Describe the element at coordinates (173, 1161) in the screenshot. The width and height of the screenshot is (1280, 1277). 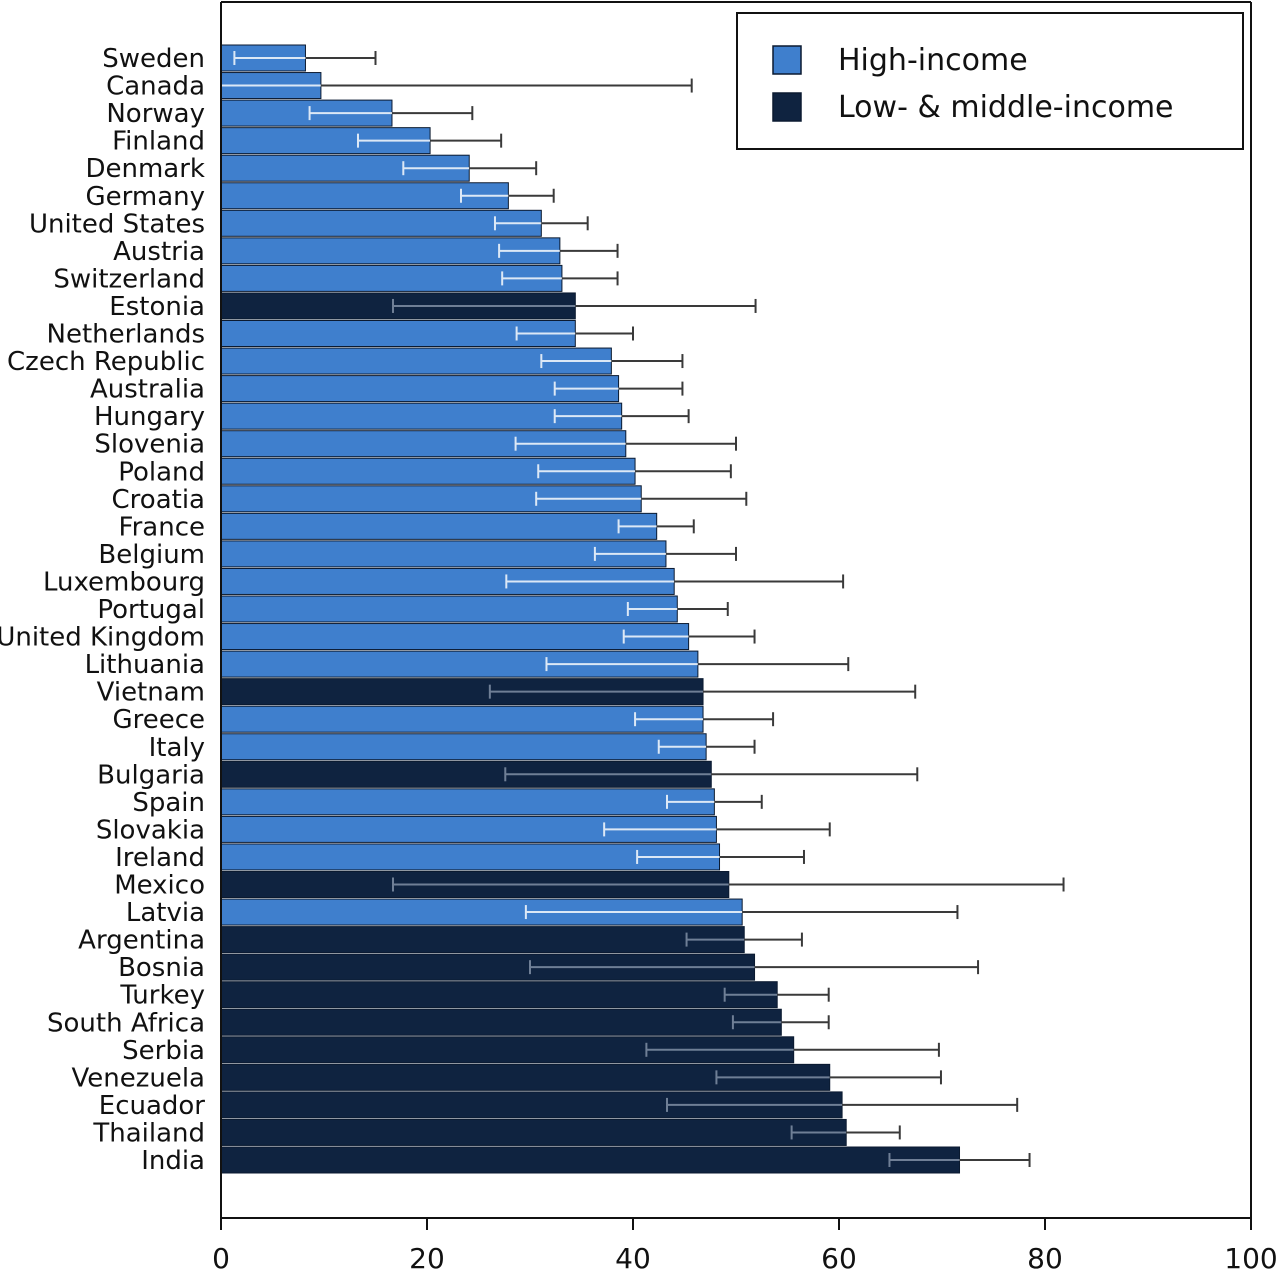
I see `country-label-india: India` at that location.